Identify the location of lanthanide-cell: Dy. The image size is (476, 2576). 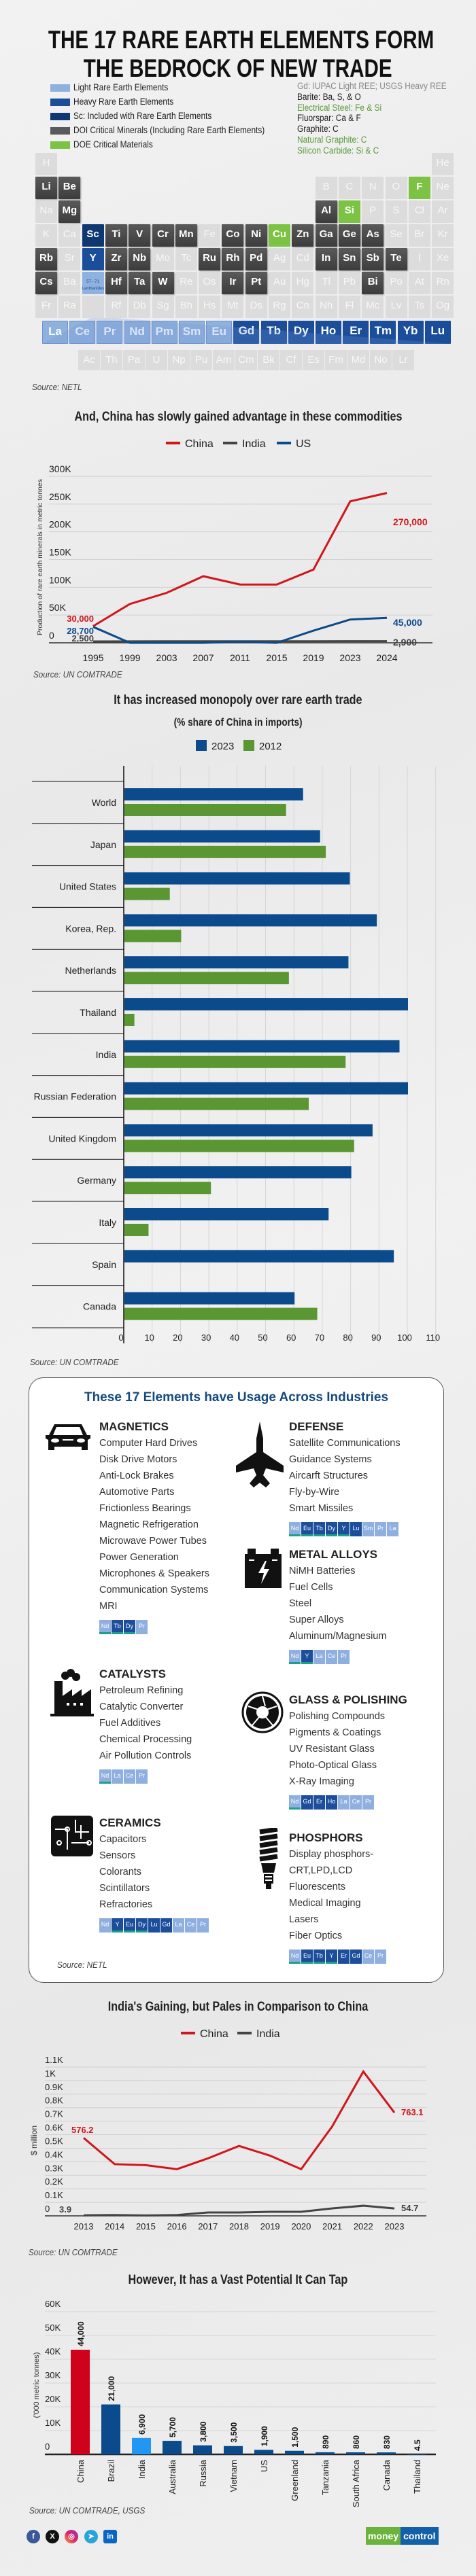
(301, 332).